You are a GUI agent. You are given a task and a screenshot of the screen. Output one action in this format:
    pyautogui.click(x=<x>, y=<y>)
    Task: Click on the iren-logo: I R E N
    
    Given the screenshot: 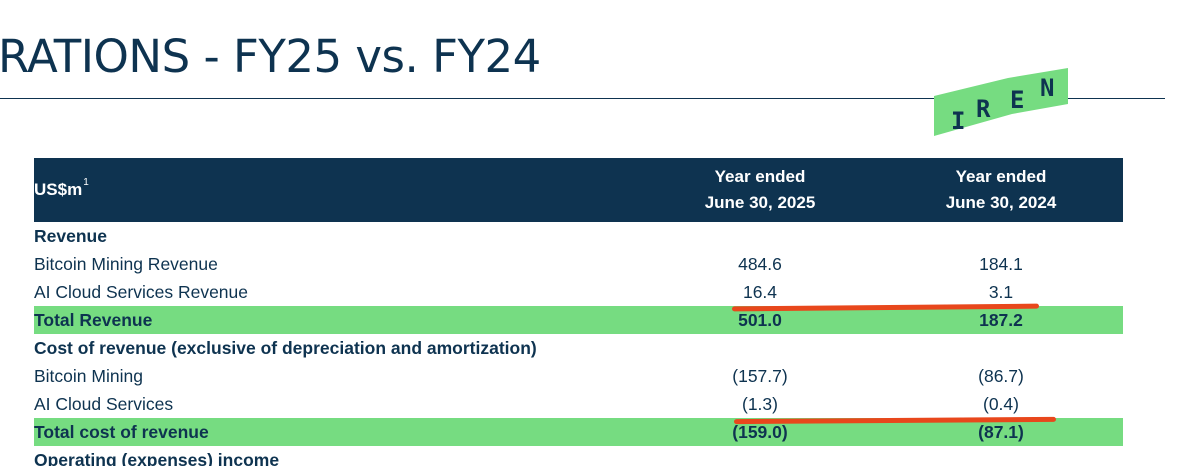 What is the action you would take?
    pyautogui.click(x=1001, y=102)
    